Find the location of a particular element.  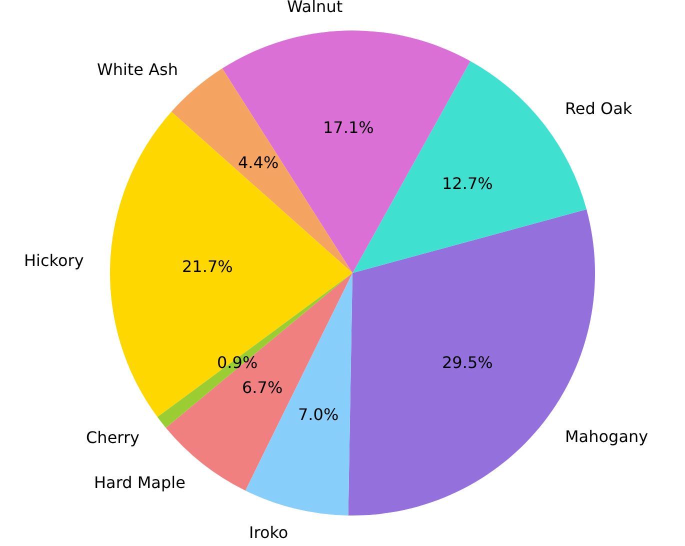

slice-label: Cherry is located at coordinates (113, 437).